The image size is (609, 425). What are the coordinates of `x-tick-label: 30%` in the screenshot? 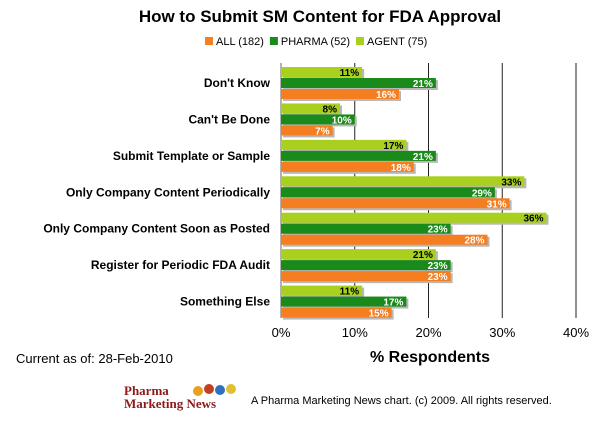 It's located at (502, 332).